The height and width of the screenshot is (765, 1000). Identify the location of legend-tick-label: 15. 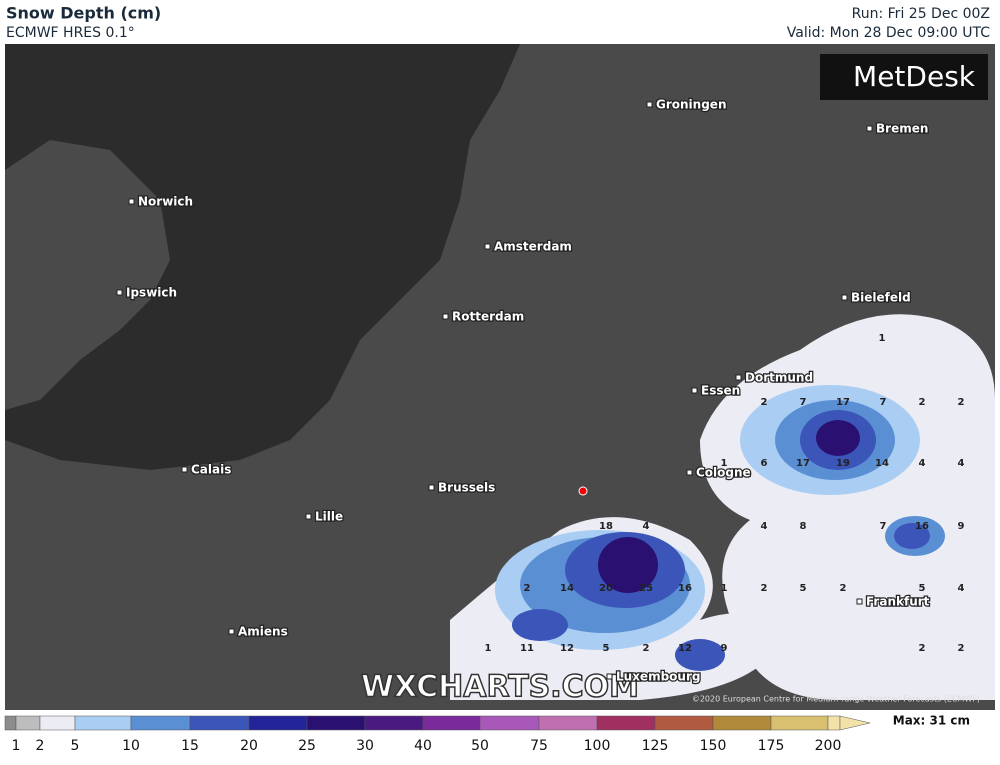
(190, 746).